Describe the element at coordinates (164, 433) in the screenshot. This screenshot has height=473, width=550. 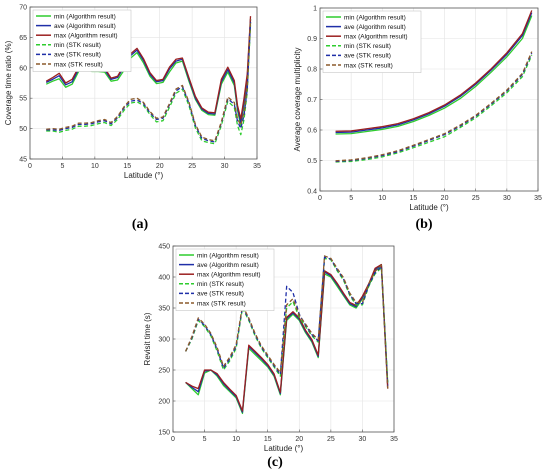
I see `y-tick-label: 150` at that location.